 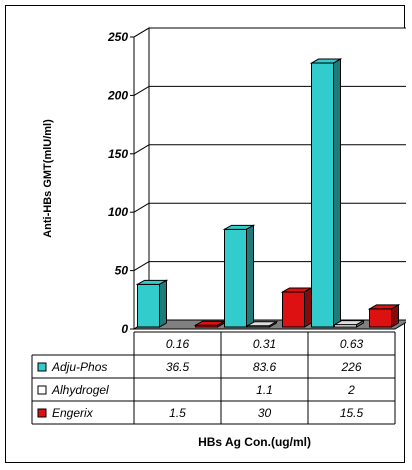 What do you see at coordinates (178, 344) in the screenshot?
I see `category-label: 0.16` at bounding box center [178, 344].